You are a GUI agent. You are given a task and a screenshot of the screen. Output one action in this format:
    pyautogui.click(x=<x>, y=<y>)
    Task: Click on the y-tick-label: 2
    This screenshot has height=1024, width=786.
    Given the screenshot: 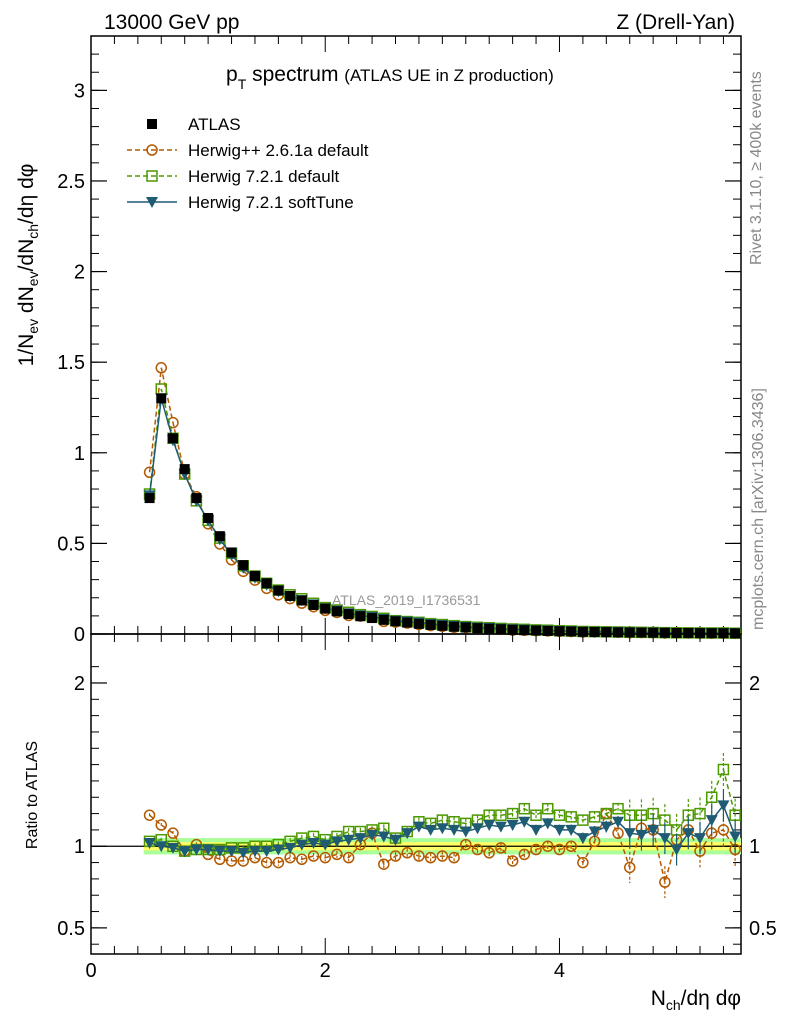 What is the action you would take?
    pyautogui.click(x=79, y=273)
    